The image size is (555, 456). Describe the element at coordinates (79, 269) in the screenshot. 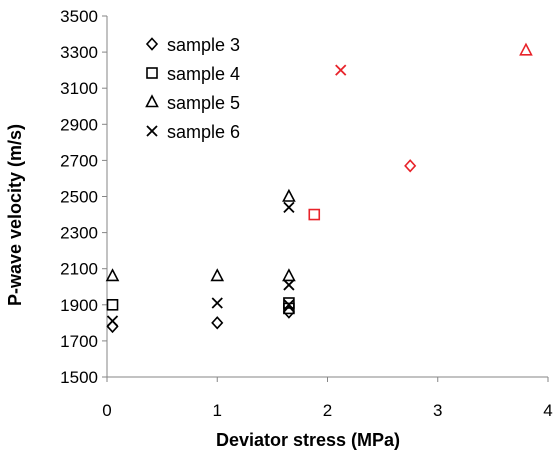

I see `y-tick-label: 2100` at that location.